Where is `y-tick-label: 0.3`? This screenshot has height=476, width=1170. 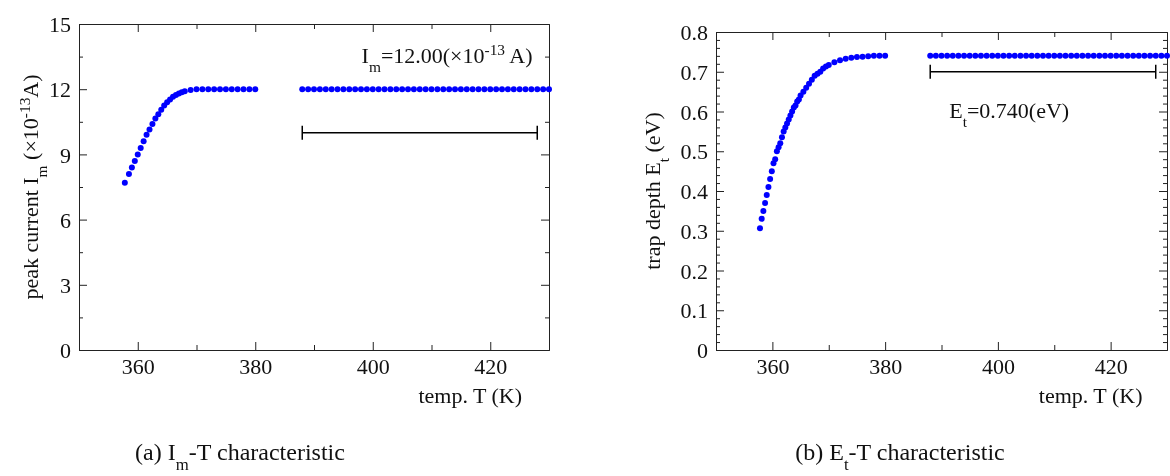 y-tick-label: 0.3 is located at coordinates (694, 231).